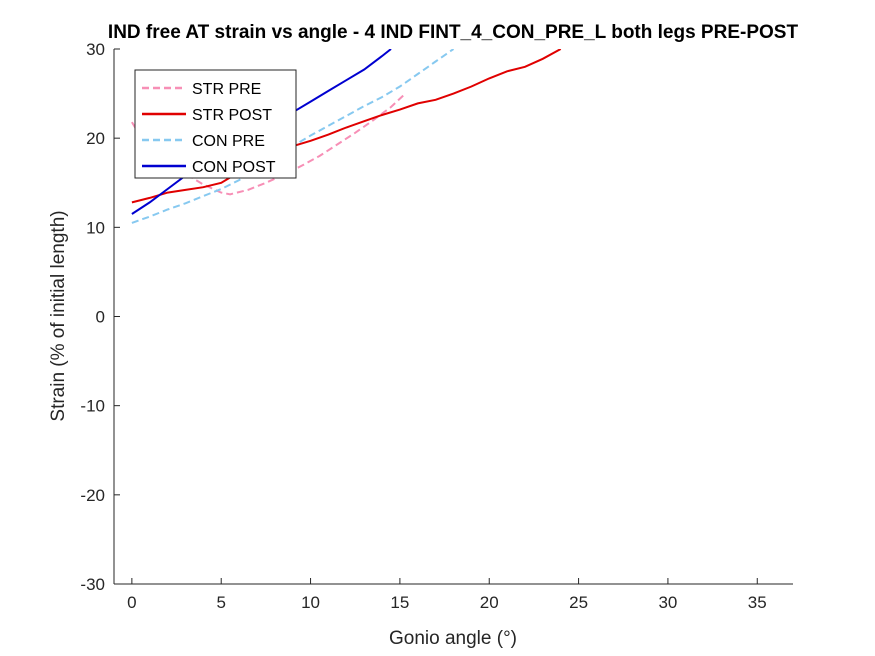 Image resolution: width=875 pixels, height=656 pixels. What do you see at coordinates (58, 315) in the screenshot?
I see `y-axis-label: Strain (% of initial length)` at bounding box center [58, 315].